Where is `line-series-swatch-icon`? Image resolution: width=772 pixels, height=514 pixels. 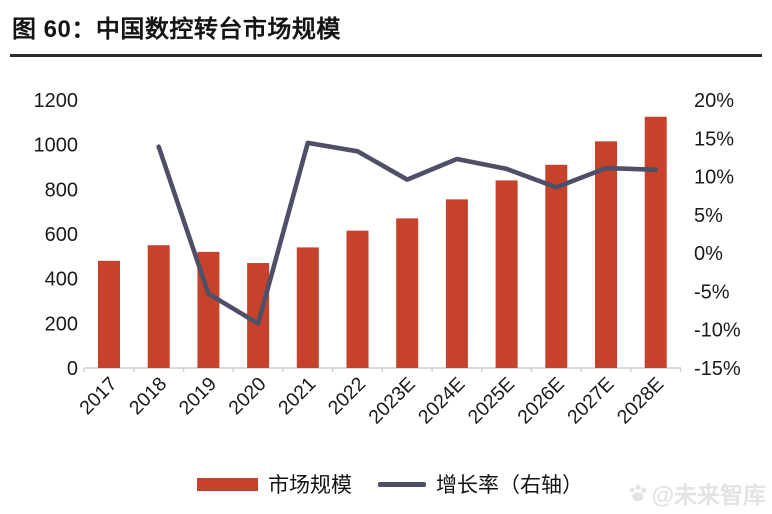 line-series-swatch-icon is located at coordinates (402, 484).